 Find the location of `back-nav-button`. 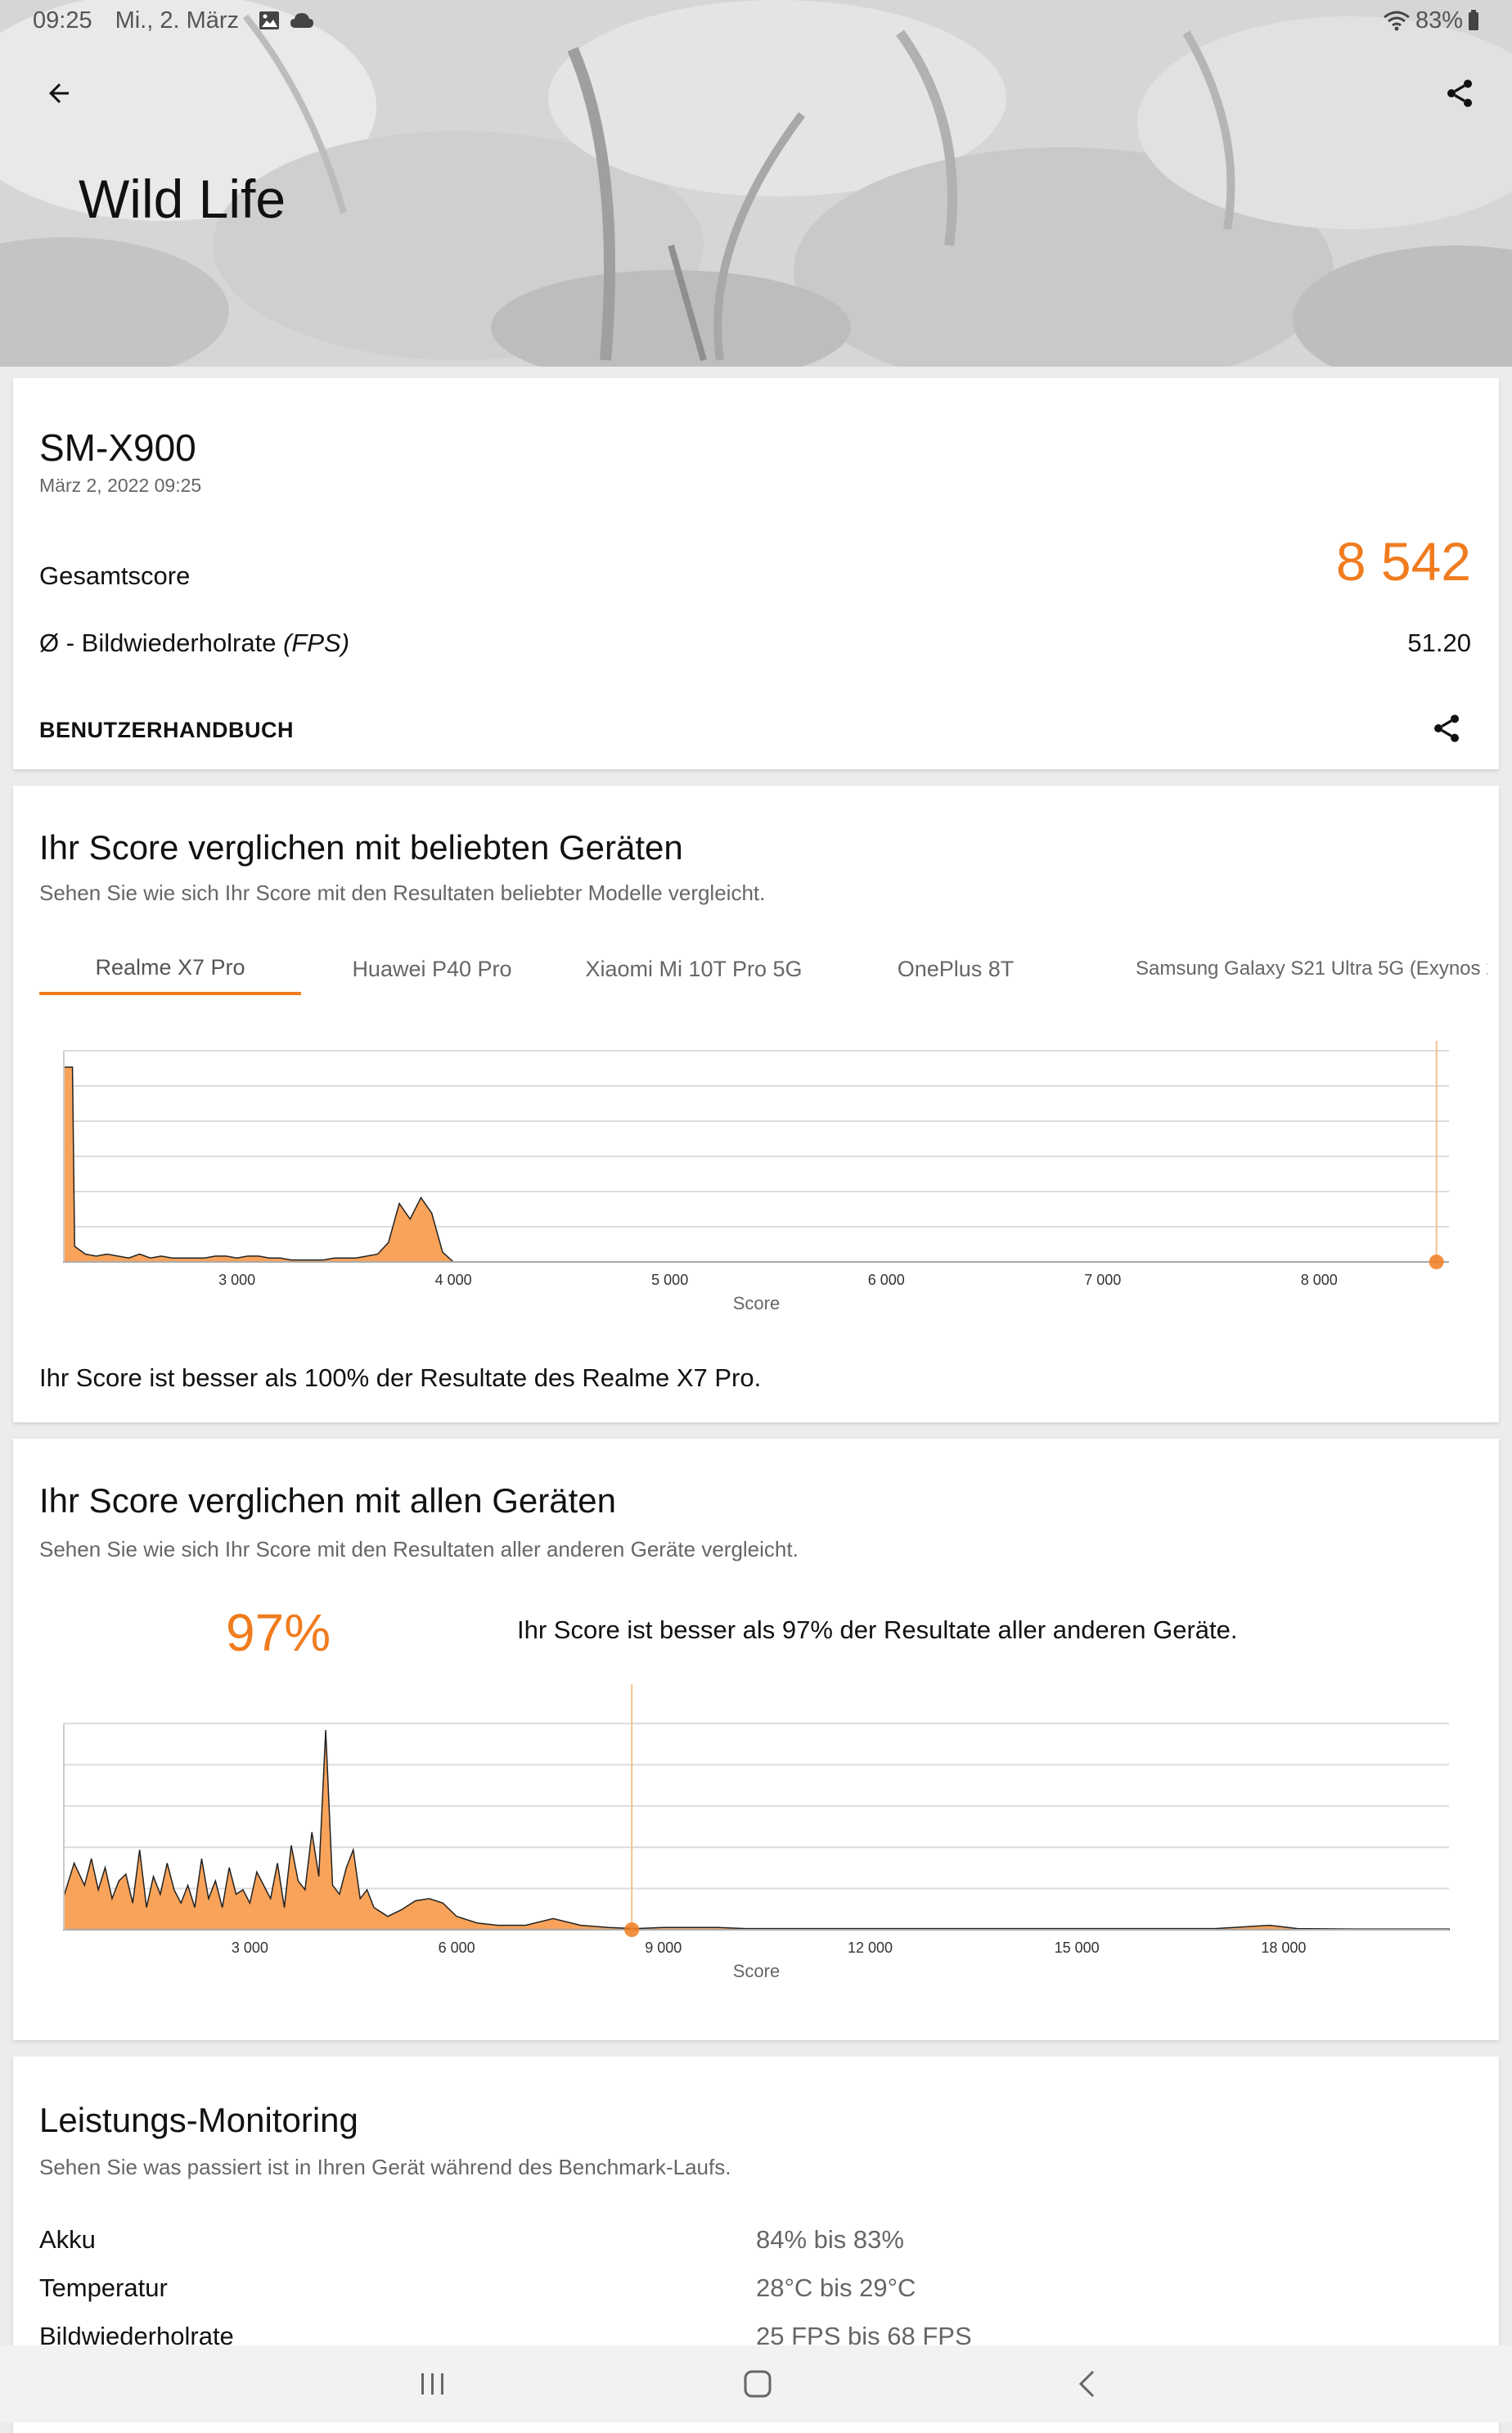

back-nav-button is located at coordinates (1087, 2383).